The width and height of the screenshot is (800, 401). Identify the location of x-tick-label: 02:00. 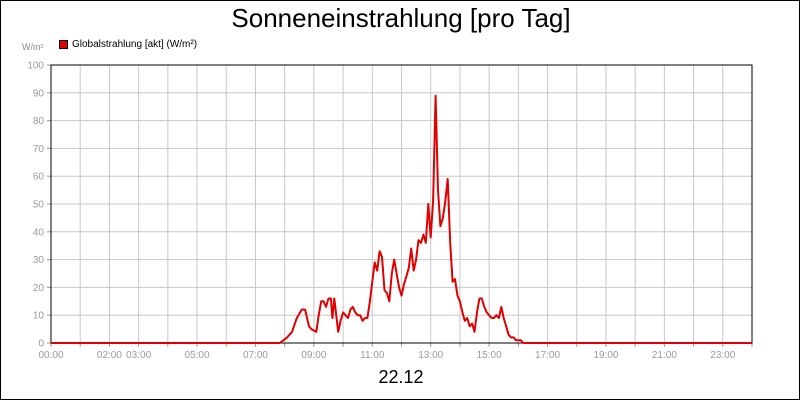
(109, 355).